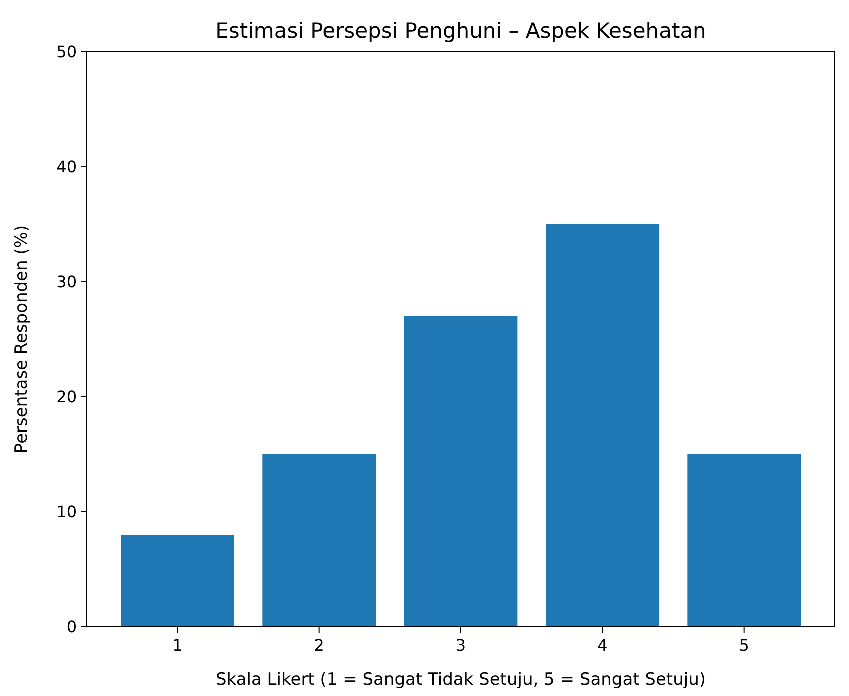 Image resolution: width=849 pixels, height=696 pixels. Describe the element at coordinates (177, 645) in the screenshot. I see `x-tick-label: 1` at that location.